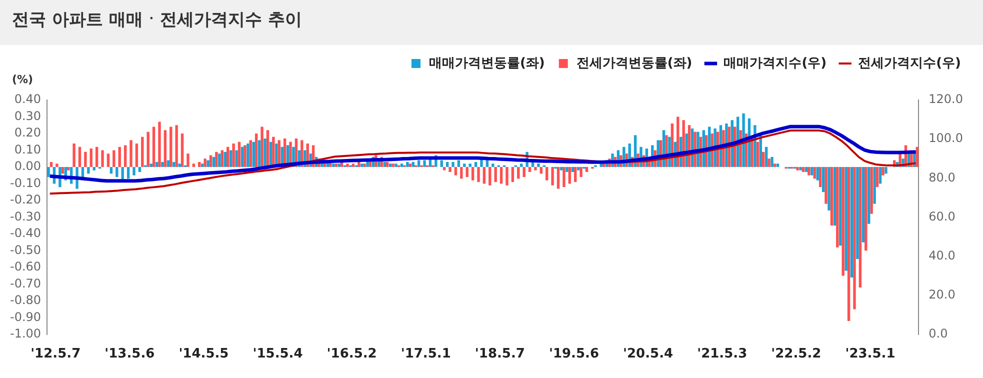  What do you see at coordinates (574, 354) in the screenshot?
I see `x-tick-label: '19.5.6` at bounding box center [574, 354].